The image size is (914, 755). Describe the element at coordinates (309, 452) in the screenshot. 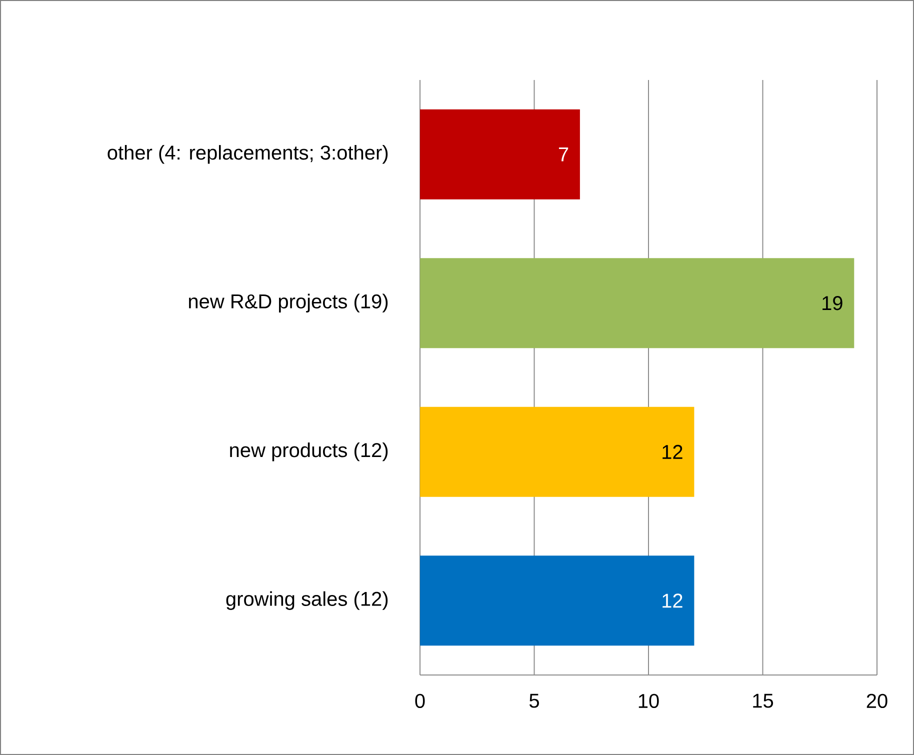

I see `y-tick-label: new products (12)` at that location.